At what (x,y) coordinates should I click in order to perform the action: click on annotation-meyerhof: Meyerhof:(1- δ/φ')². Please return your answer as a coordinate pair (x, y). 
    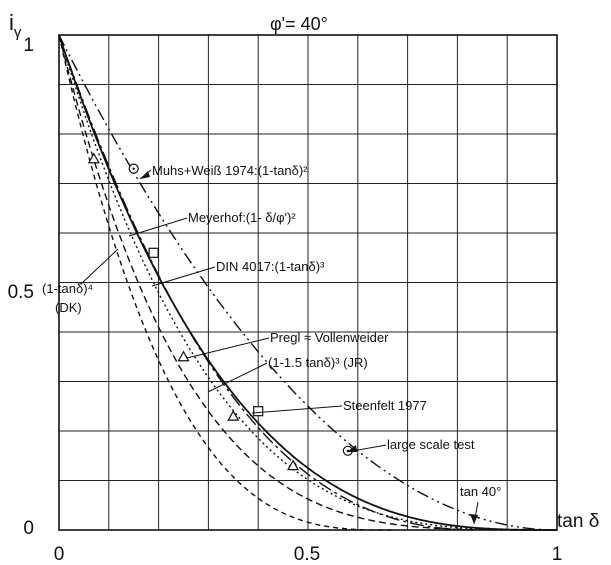
    Looking at the image, I should click on (242, 217).